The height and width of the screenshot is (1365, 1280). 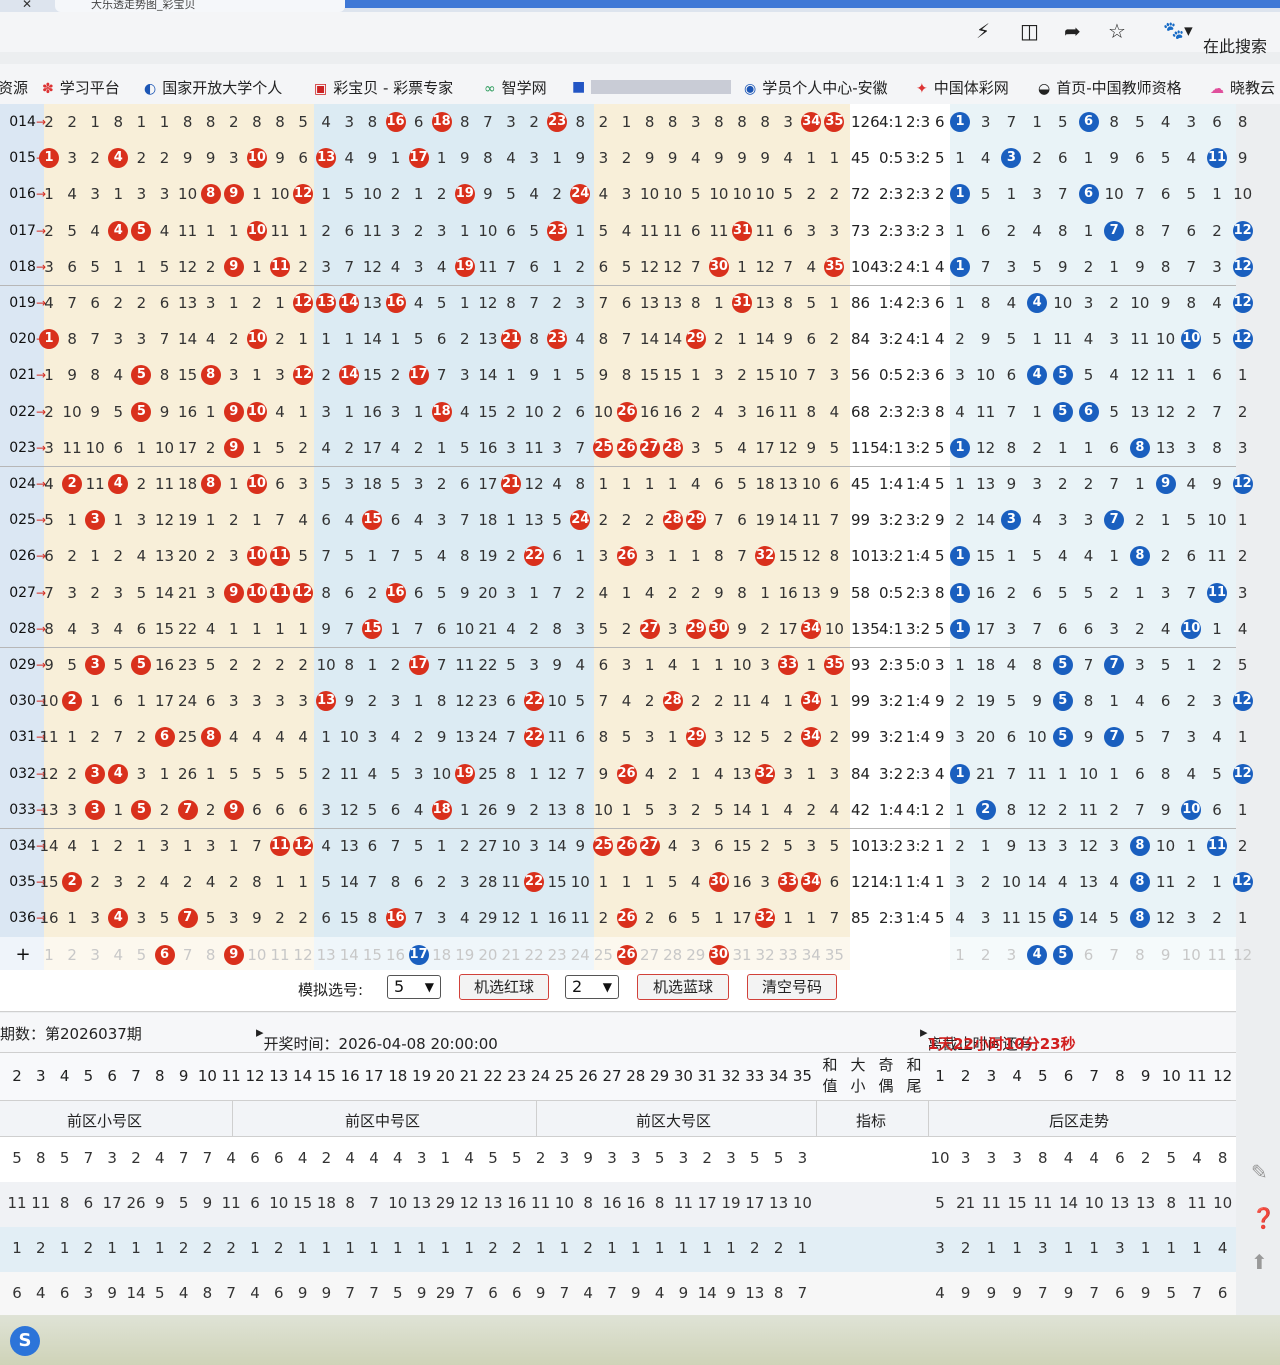 What do you see at coordinates (72, 954) in the screenshot?
I see `pick-number-2: 2` at bounding box center [72, 954].